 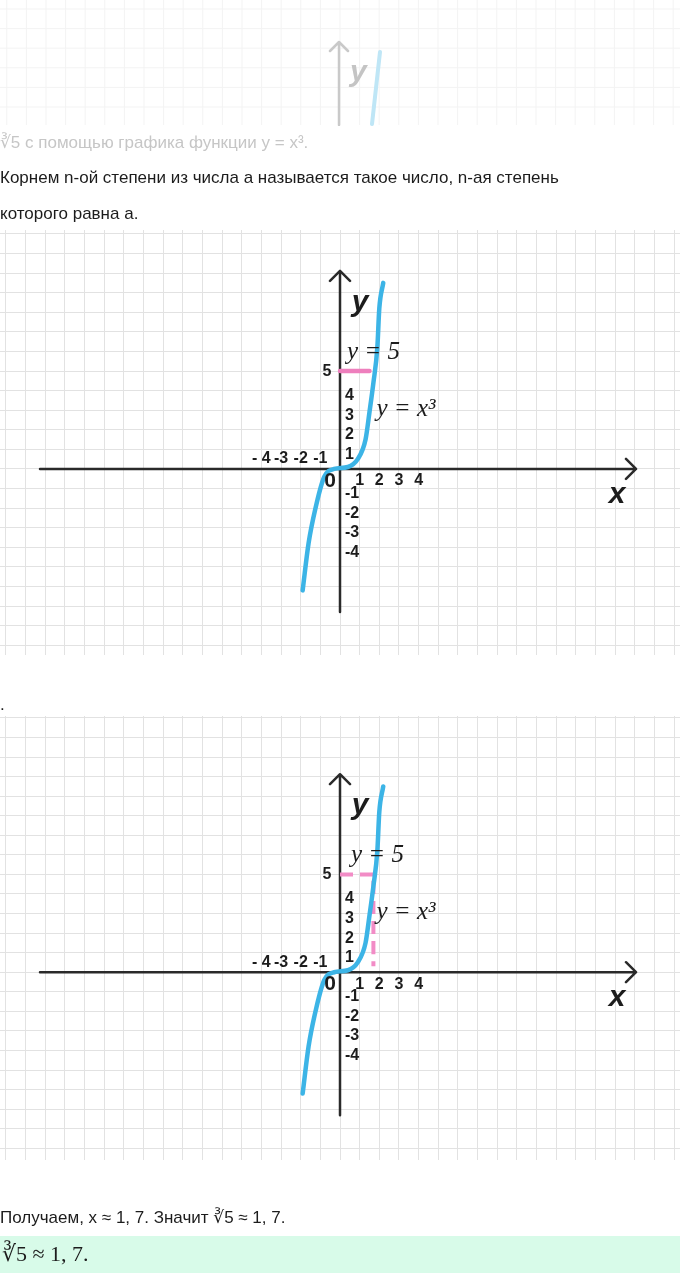 I want to click on chart-title: ∛5 с помощью графика функции y = x³., so click(x=154, y=142).